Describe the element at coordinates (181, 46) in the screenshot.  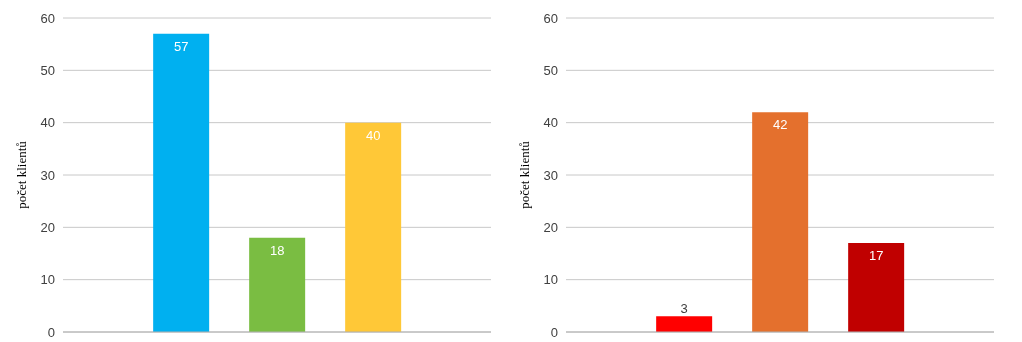
I see `data-label: 57` at that location.